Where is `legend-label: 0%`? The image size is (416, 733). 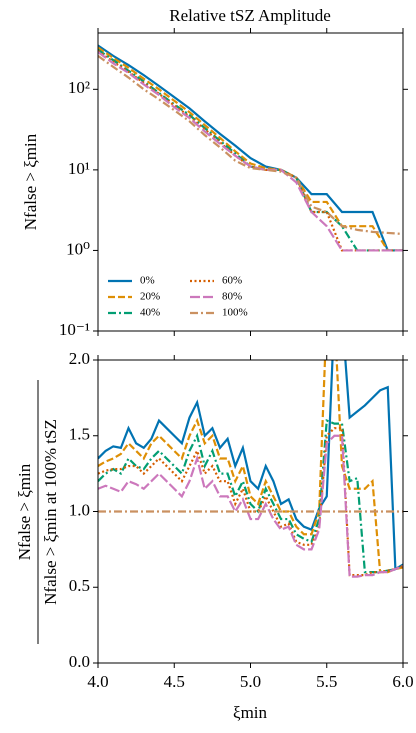 legend-label: 0% is located at coordinates (147, 281).